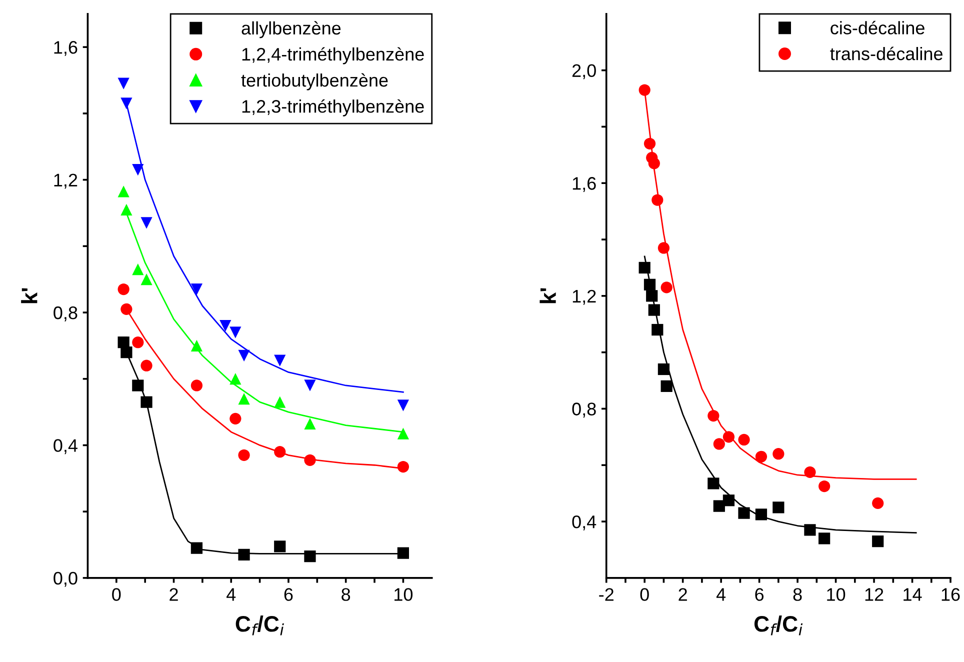 This screenshot has height=662, width=964. I want to click on x-tick-label: 16, so click(951, 594).